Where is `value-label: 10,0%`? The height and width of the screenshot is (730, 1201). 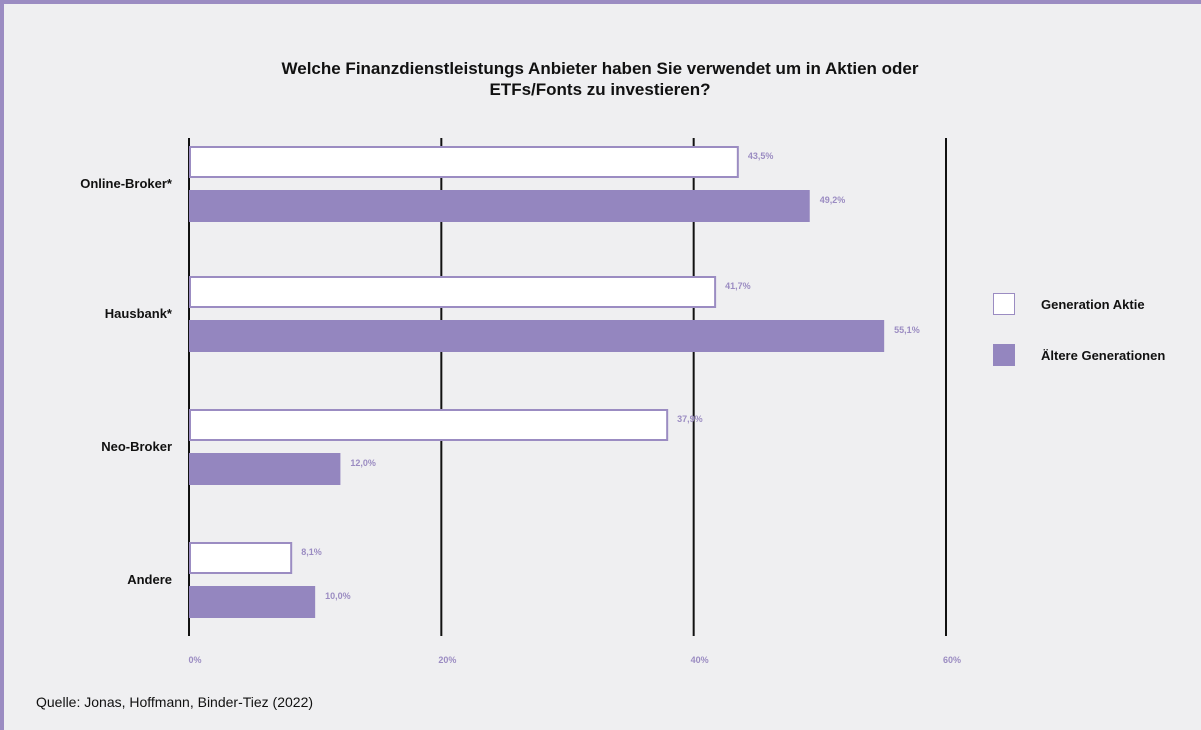 value-label: 10,0% is located at coordinates (338, 596).